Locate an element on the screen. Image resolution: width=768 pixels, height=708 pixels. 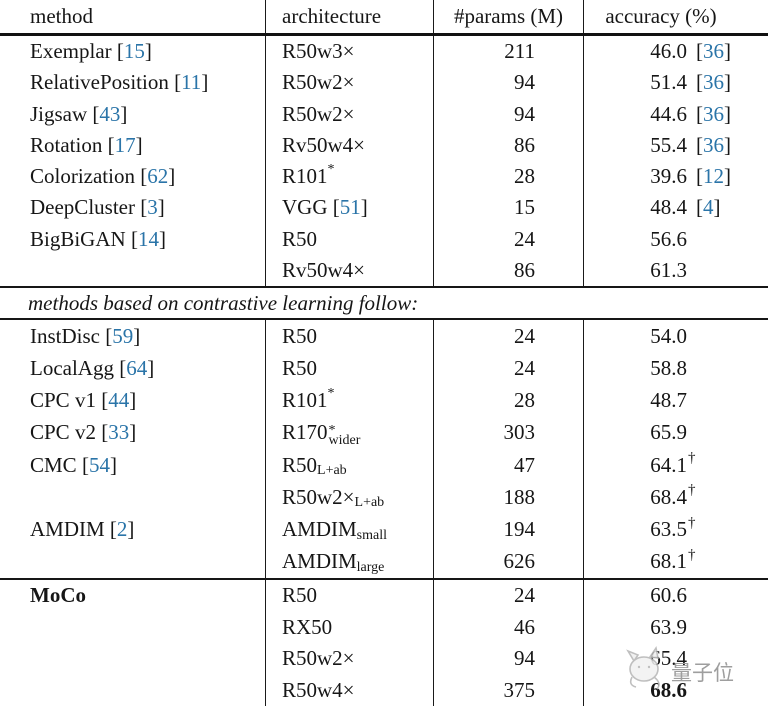
accuracy-cell: 54.0 is located at coordinates (675, 336).